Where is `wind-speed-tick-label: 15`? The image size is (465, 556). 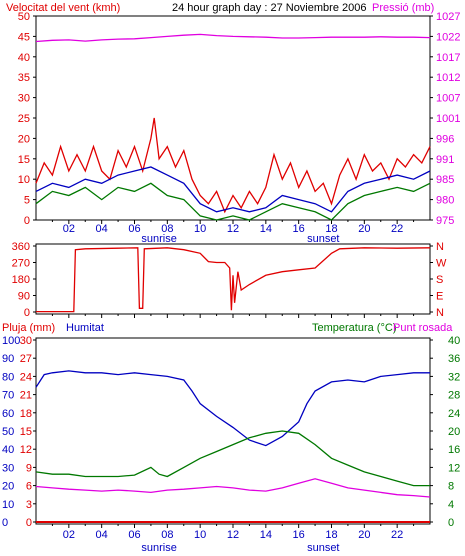
wind-speed-tick-label: 15 is located at coordinates (24, 160).